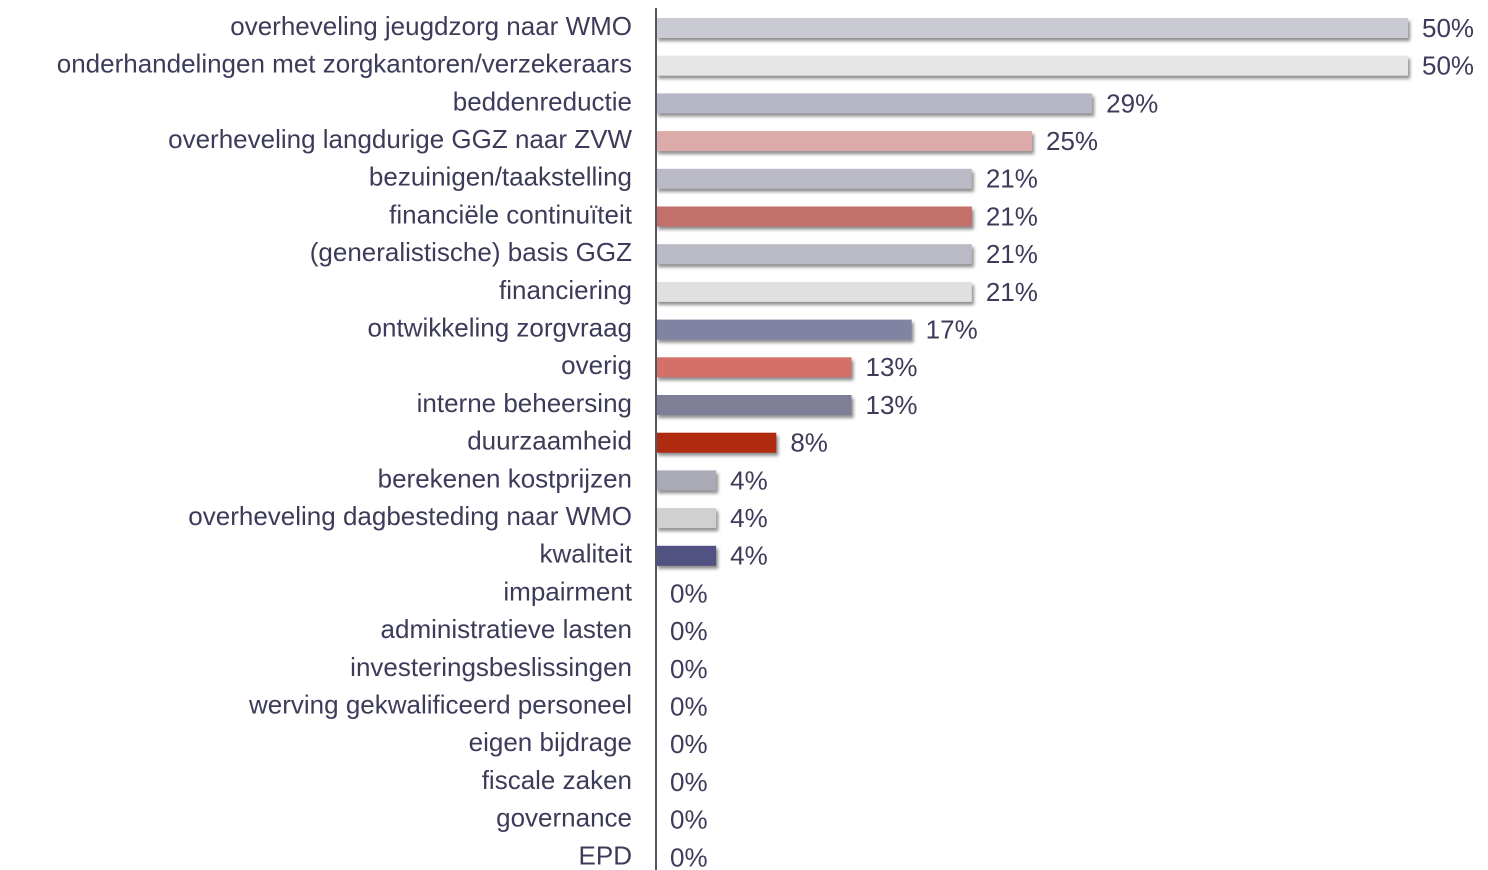  Describe the element at coordinates (550, 742) in the screenshot. I see `category-label: eigen bijdrage` at that location.